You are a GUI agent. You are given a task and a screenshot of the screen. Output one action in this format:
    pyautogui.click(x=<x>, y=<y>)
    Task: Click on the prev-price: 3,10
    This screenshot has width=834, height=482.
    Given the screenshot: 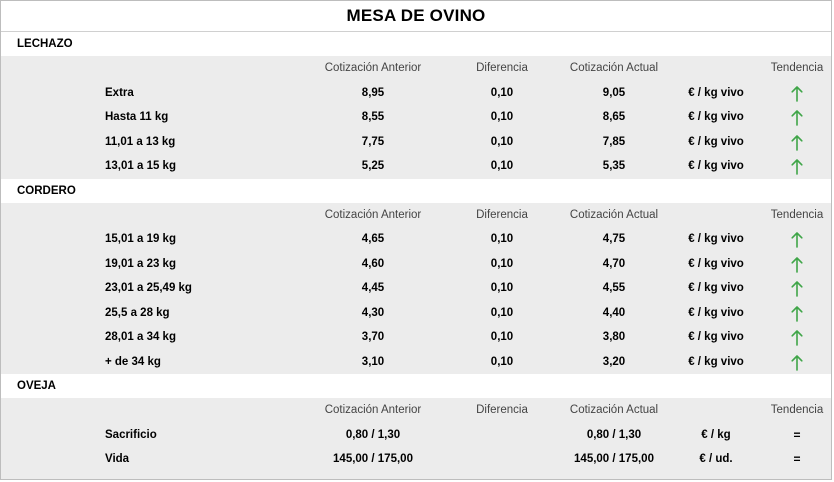 What is the action you would take?
    pyautogui.click(x=373, y=361)
    